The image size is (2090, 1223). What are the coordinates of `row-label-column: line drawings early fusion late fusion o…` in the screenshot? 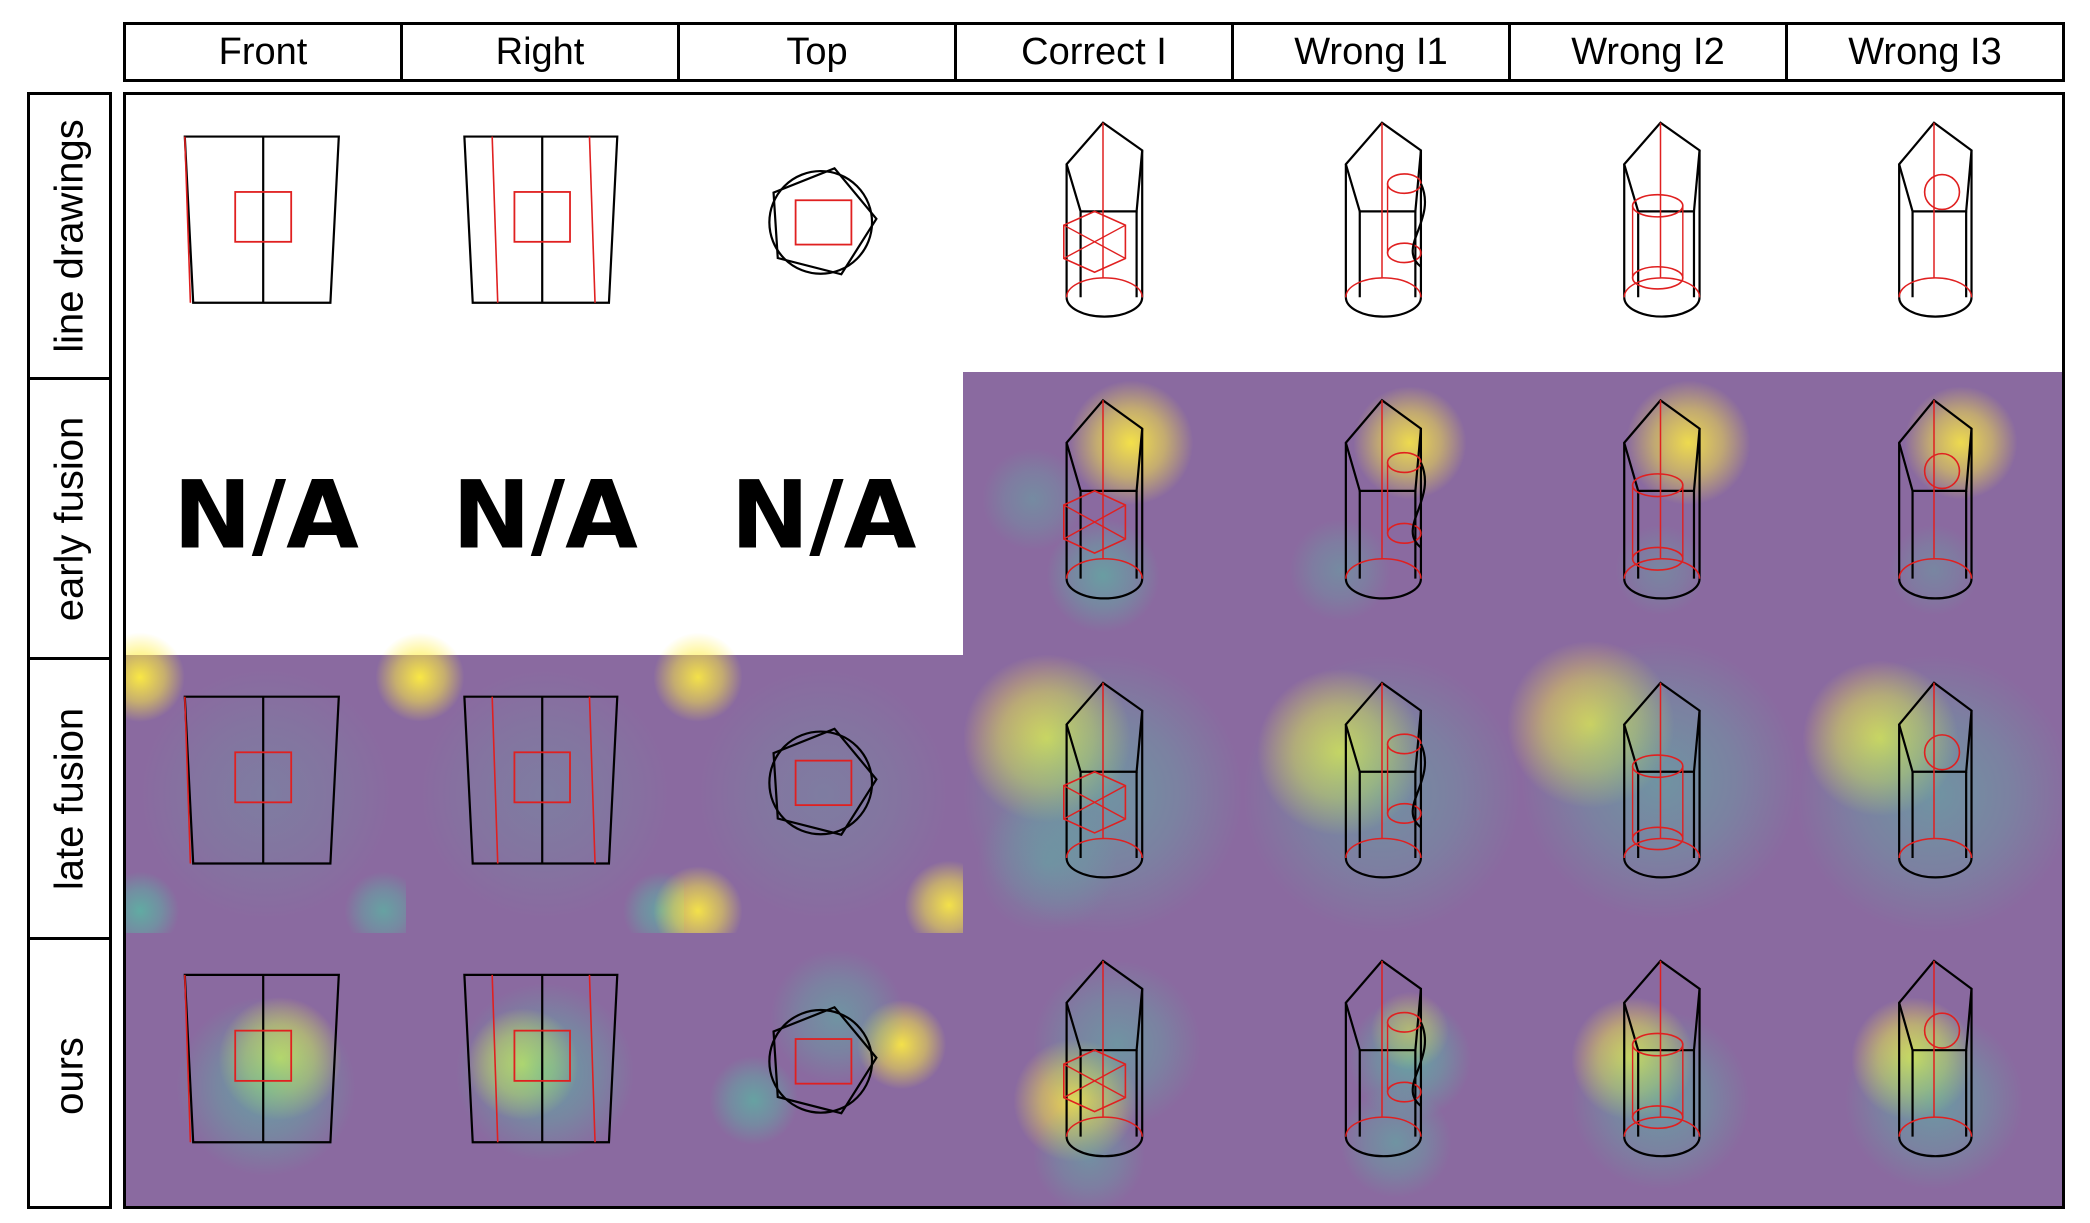 It's located at (69, 650).